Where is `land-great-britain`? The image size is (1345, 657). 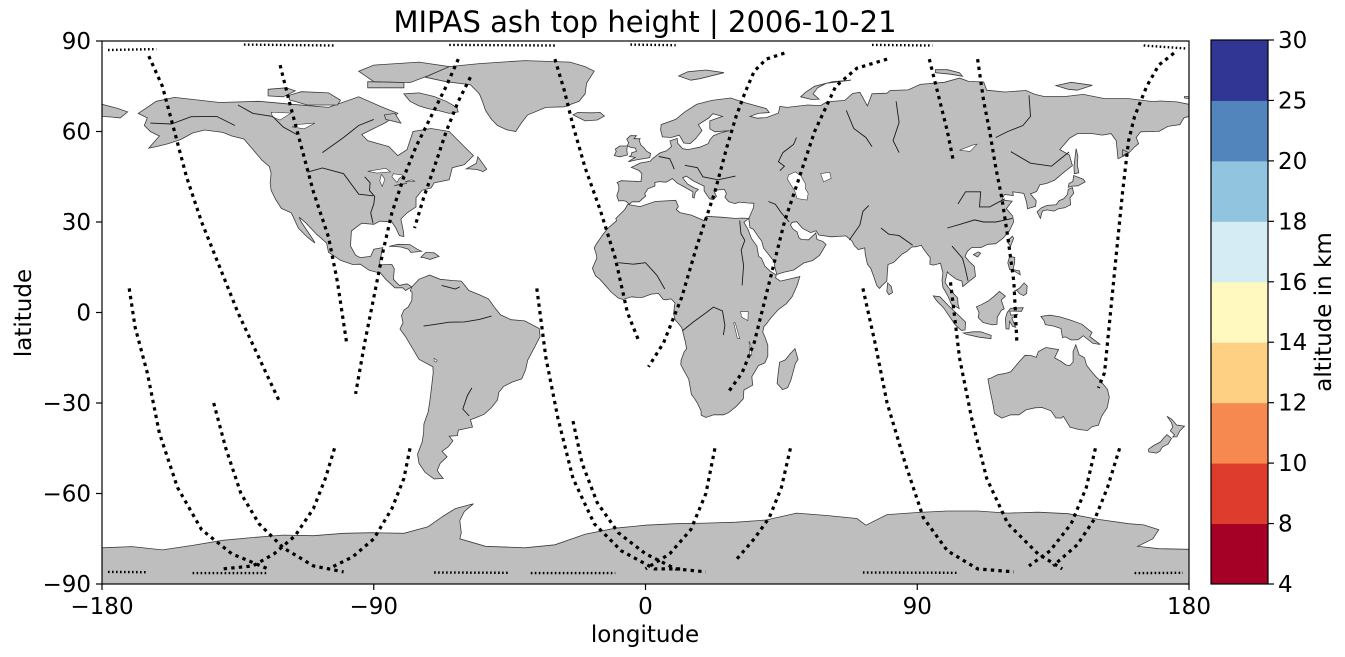 land-great-britain is located at coordinates (639, 149).